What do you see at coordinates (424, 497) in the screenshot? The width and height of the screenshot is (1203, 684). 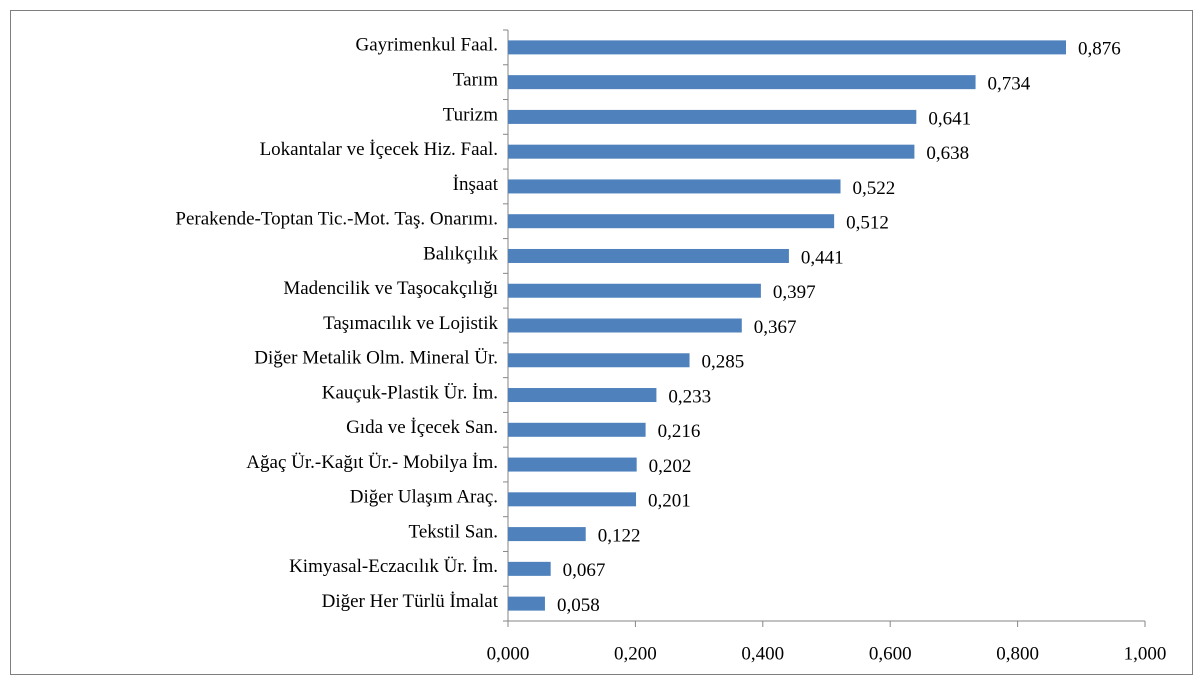 I see `y-tick-label: Diğer Ulaşım Araç.` at bounding box center [424, 497].